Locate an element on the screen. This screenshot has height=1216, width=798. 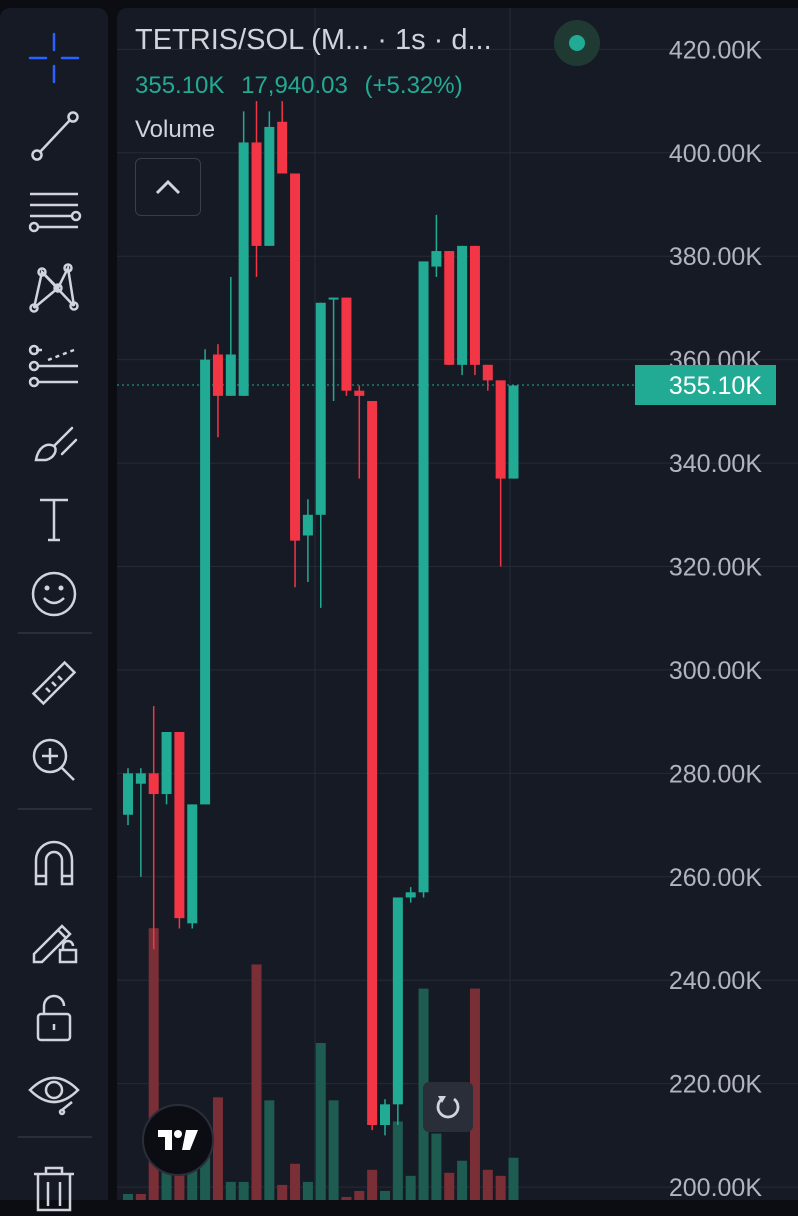
collapse-legend-button is located at coordinates (168, 187).